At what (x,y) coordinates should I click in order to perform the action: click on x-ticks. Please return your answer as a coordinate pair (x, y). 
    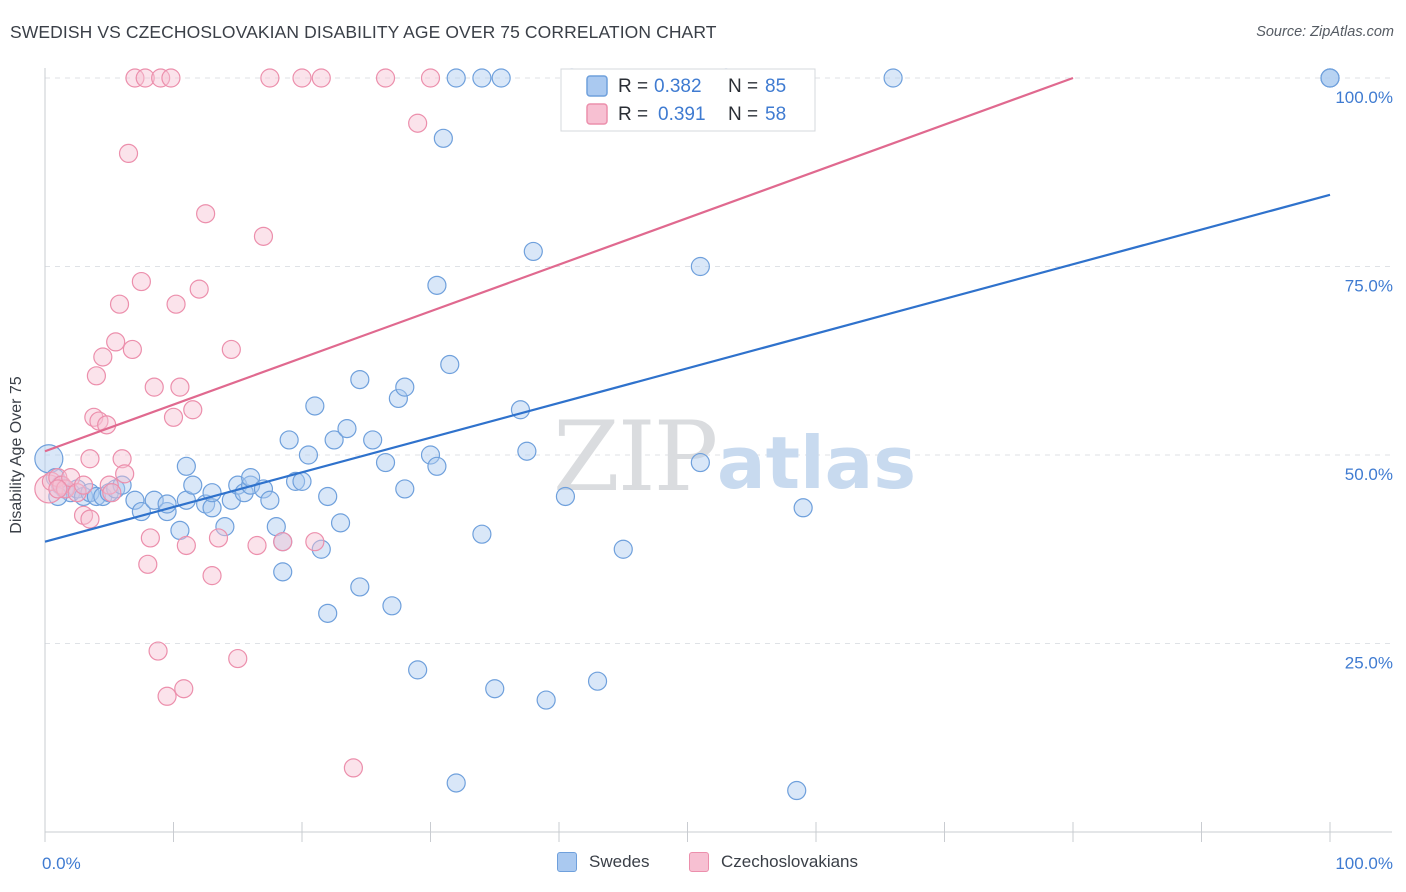
    Looking at the image, I should click on (687, 832).